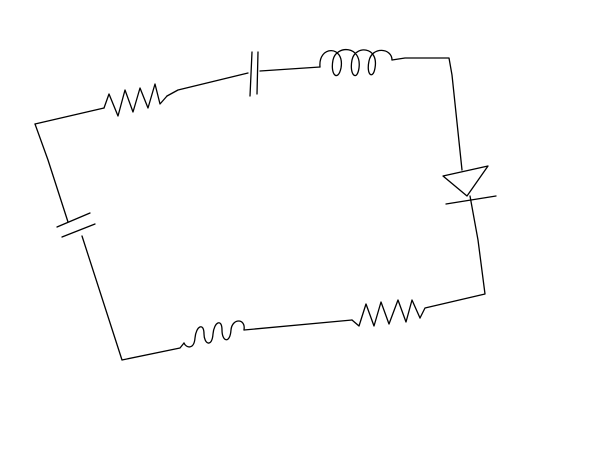 The image size is (600, 450). I want to click on diode-symbol, so click(469, 185).